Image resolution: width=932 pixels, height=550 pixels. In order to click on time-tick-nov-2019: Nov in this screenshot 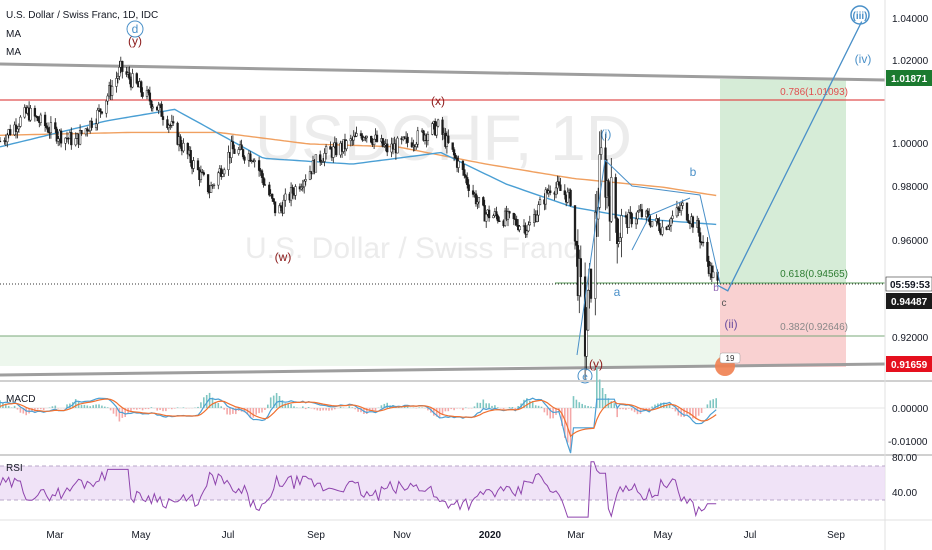, I will do `click(402, 535)`.